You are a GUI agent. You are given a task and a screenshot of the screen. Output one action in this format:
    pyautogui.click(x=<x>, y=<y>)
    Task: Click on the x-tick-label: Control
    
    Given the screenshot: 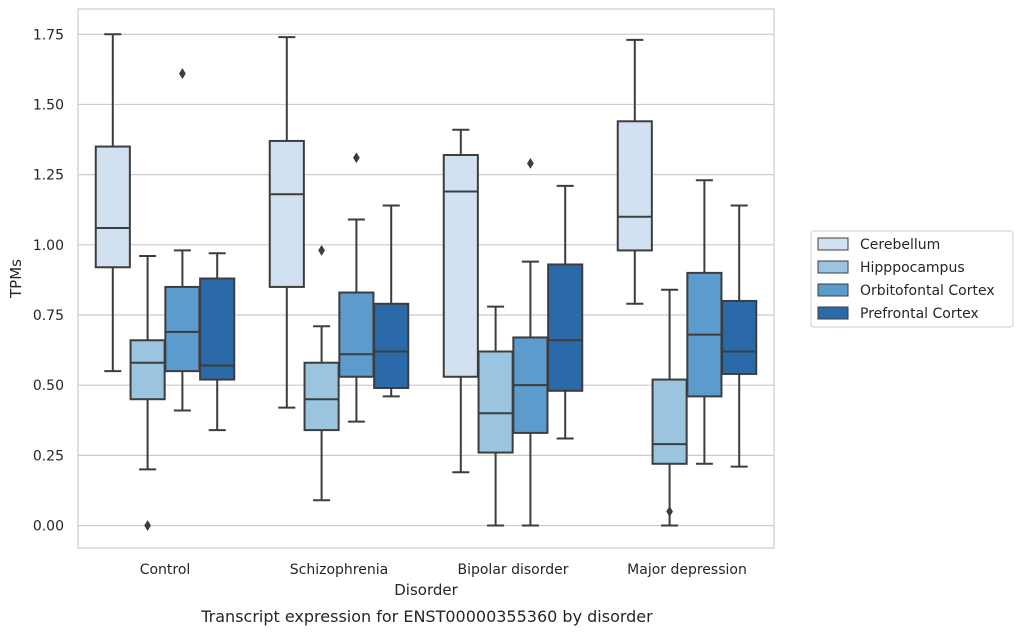 What is the action you would take?
    pyautogui.click(x=165, y=570)
    